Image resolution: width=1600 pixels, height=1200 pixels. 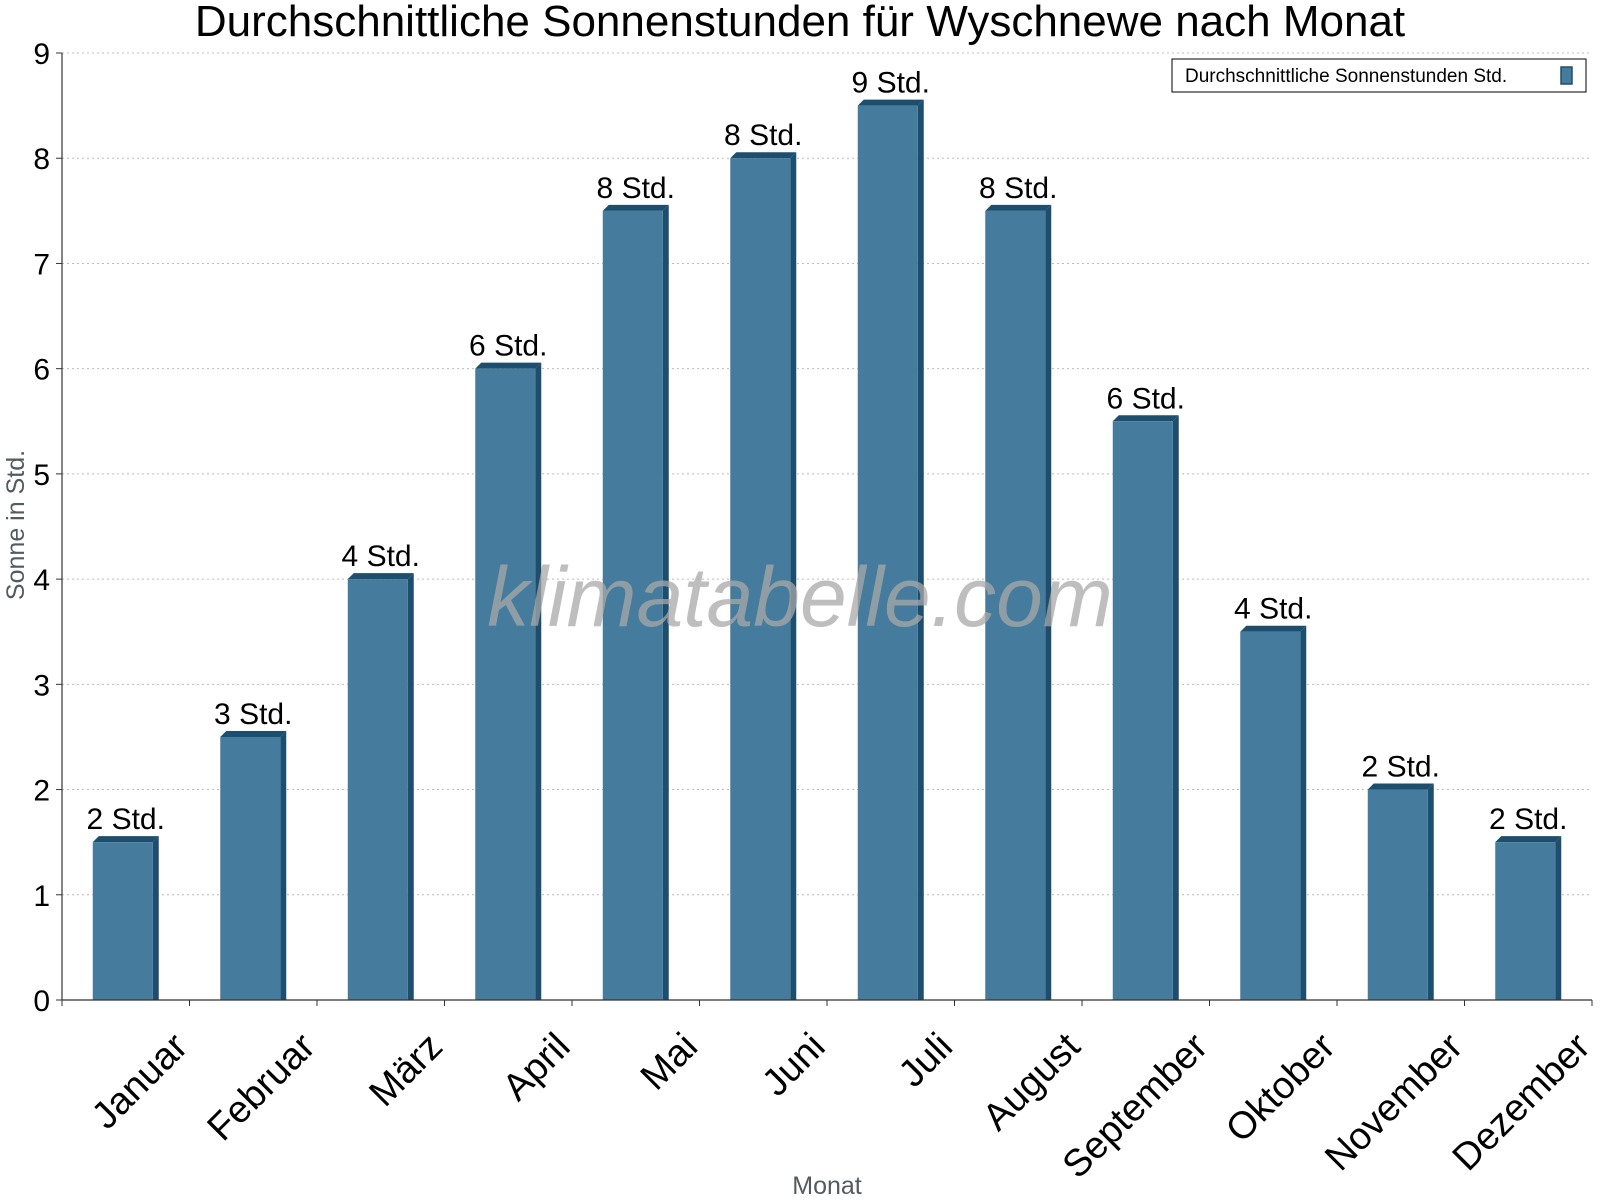 What do you see at coordinates (926, 1060) in the screenshot?
I see `x-tick-label: Juli` at bounding box center [926, 1060].